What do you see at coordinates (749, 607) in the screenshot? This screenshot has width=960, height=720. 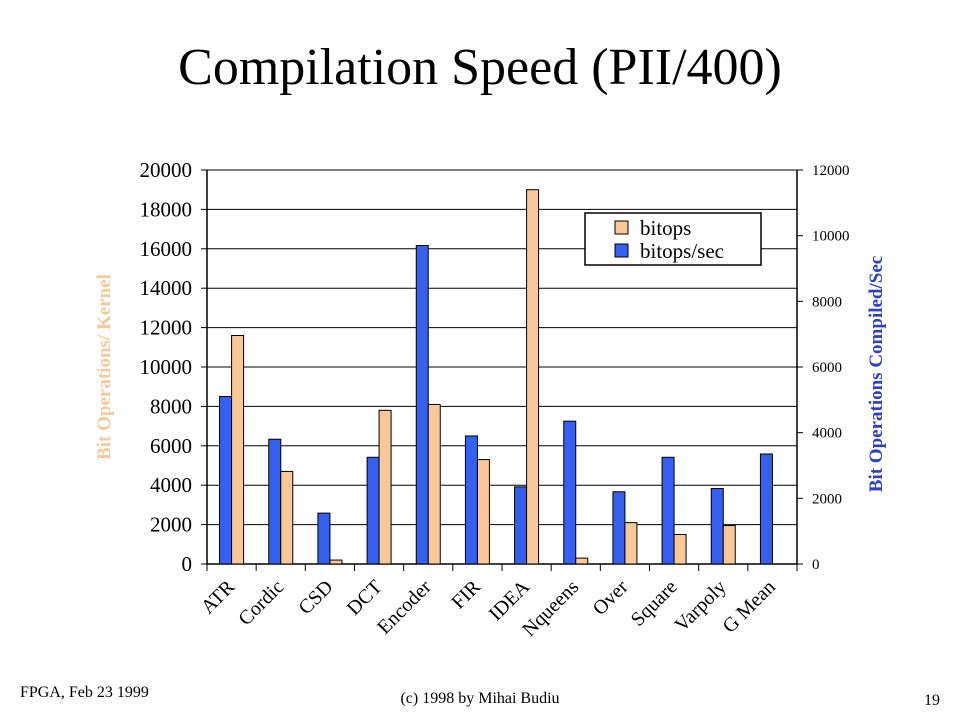 I see `x-tick-label: G Mean` at bounding box center [749, 607].